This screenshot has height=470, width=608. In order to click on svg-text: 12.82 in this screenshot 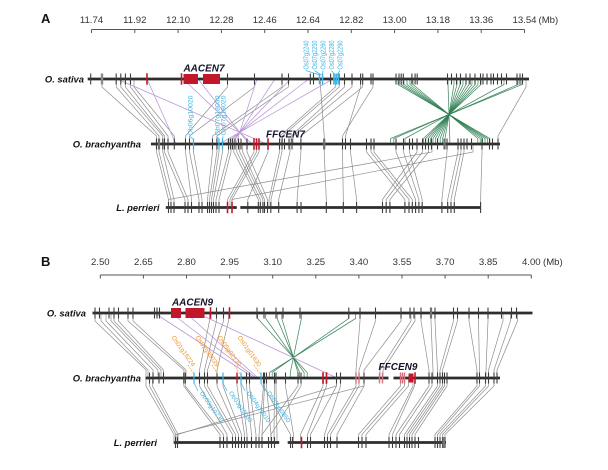, I will do `click(351, 20)`.